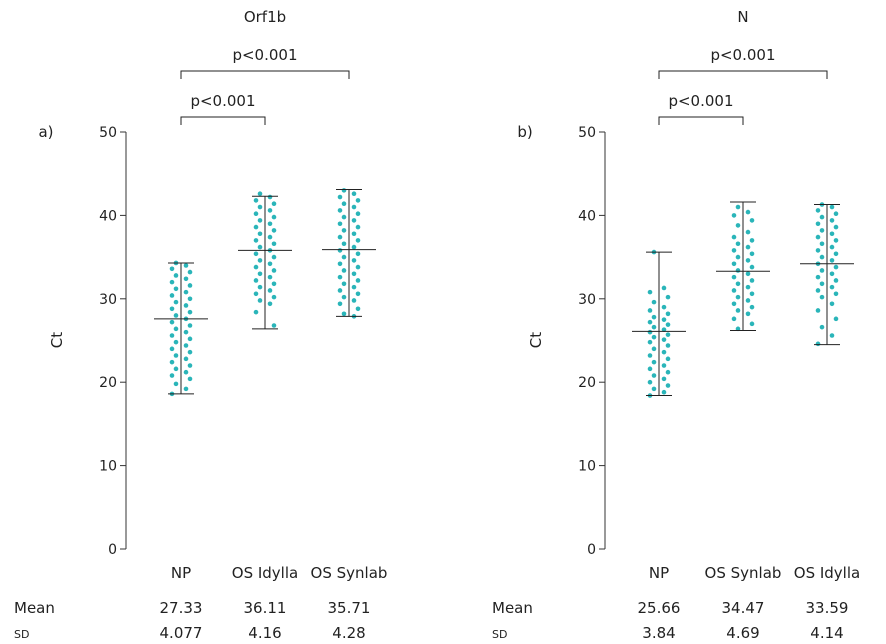 This screenshot has width=886, height=644. What do you see at coordinates (348, 633) in the screenshot?
I see `sd-value: 4.28` at bounding box center [348, 633].